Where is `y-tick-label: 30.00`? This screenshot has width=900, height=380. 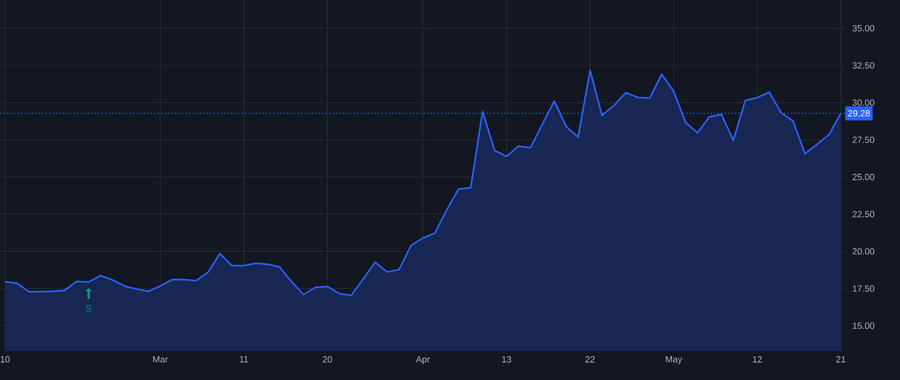 y-tick-label: 30.00 is located at coordinates (863, 102).